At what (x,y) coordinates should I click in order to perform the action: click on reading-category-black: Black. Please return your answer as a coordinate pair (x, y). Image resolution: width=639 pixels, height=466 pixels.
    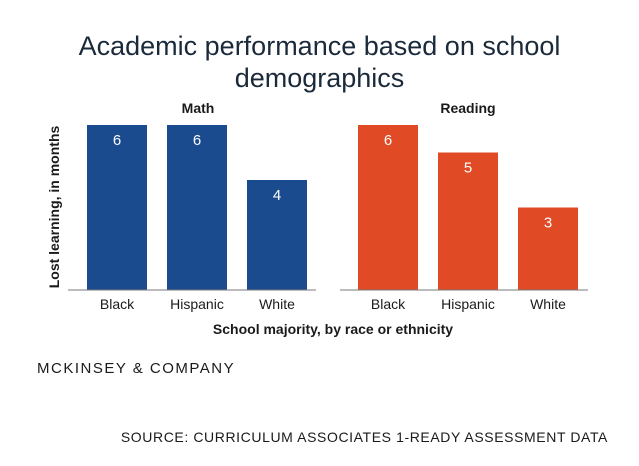
    Looking at the image, I should click on (388, 304).